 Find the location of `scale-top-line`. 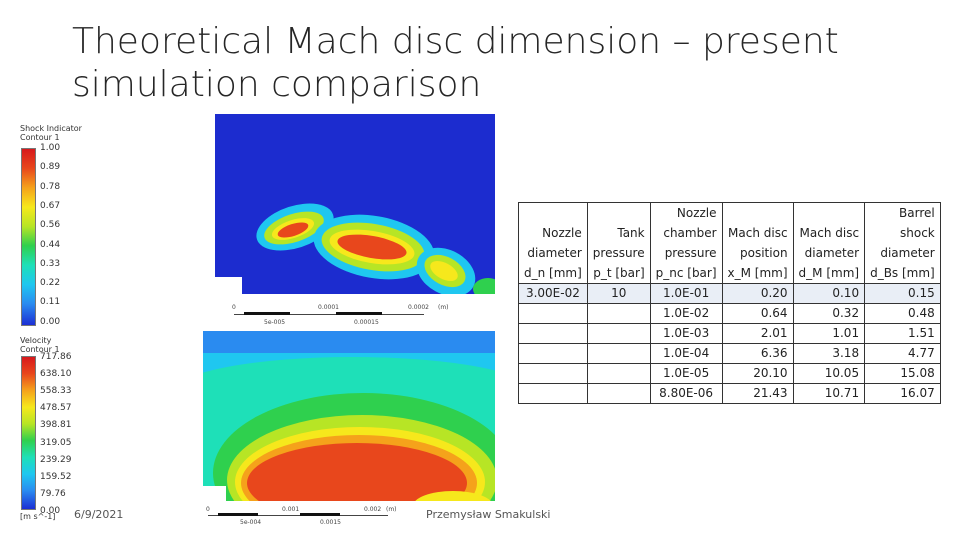

scale-top-line is located at coordinates (329, 314).